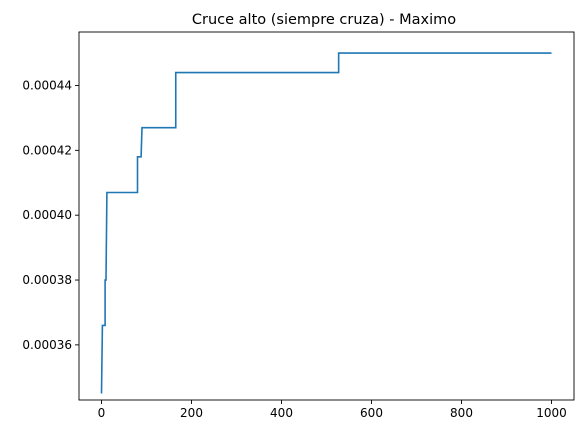  I want to click on x-tick-label: 200, so click(191, 413).